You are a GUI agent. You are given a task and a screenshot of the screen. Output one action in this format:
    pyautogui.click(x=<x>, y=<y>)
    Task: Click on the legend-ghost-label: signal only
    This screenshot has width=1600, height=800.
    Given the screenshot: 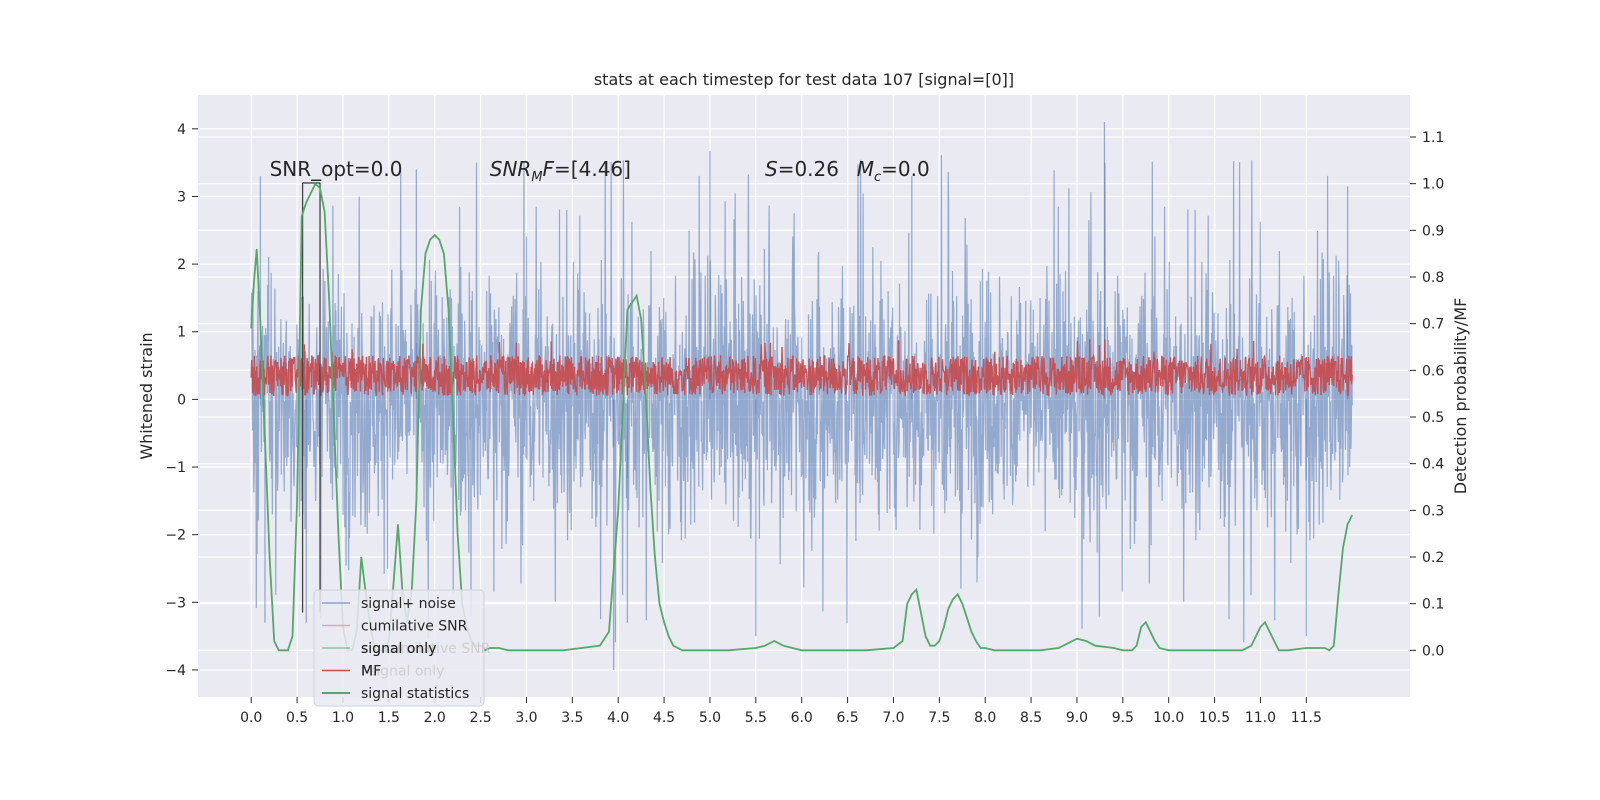 What is the action you would take?
    pyautogui.click(x=406, y=672)
    